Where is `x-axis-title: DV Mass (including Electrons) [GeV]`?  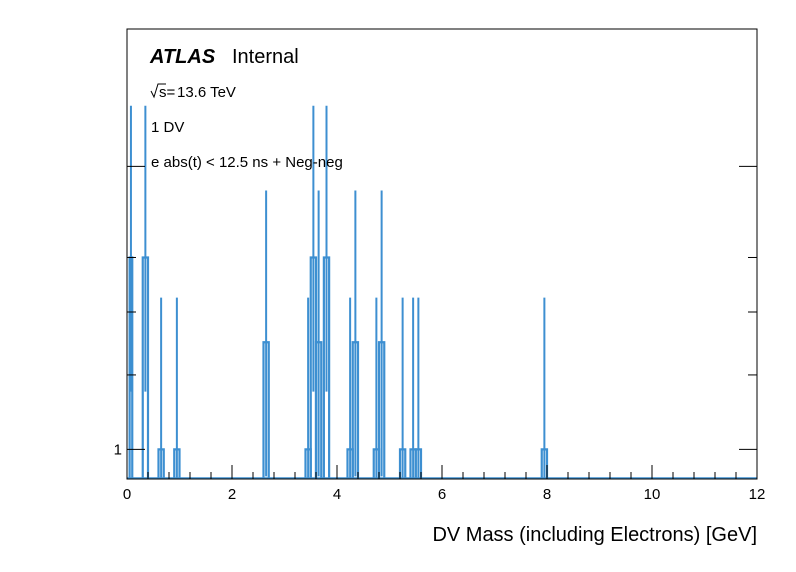
x-axis-title: DV Mass (including Electrons) [GeV] is located at coordinates (594, 535).